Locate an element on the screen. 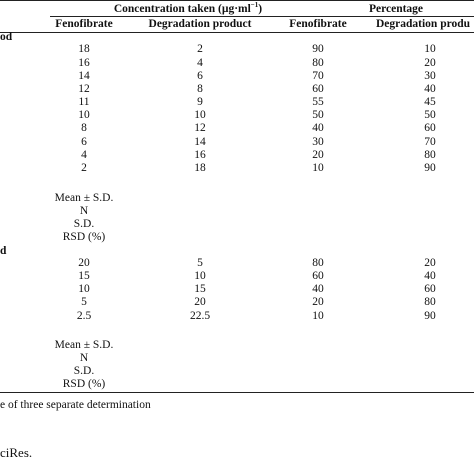 The height and width of the screenshot is (474, 474). col-header-fenofibrate-pct: Fenofibrate is located at coordinates (318, 24).